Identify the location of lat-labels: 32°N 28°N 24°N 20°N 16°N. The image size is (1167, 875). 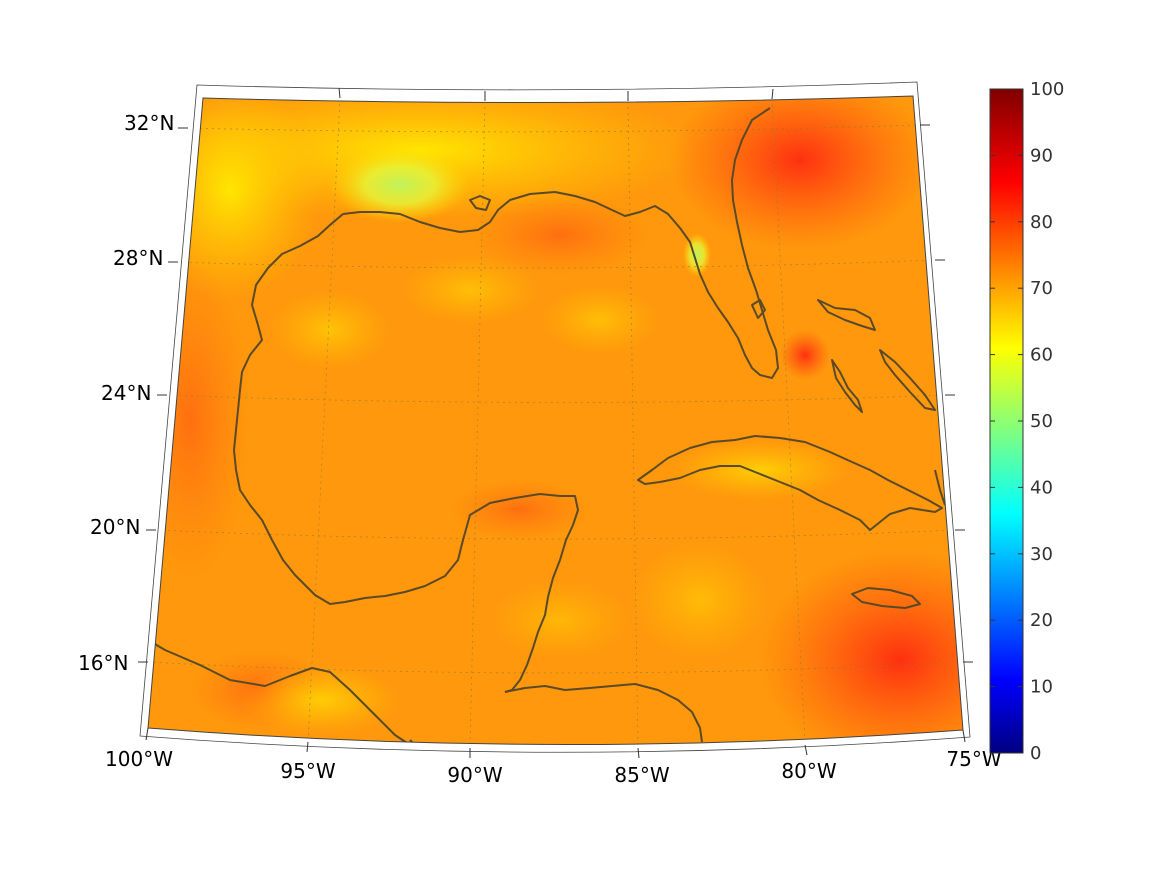
(126, 393).